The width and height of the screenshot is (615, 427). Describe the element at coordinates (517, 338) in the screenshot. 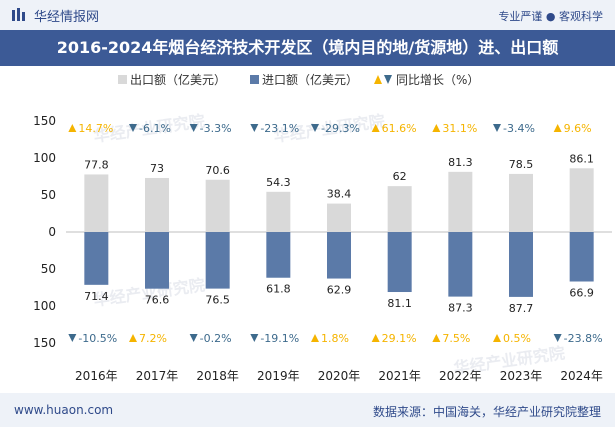

I see `import-growth-label: 0.5%` at that location.